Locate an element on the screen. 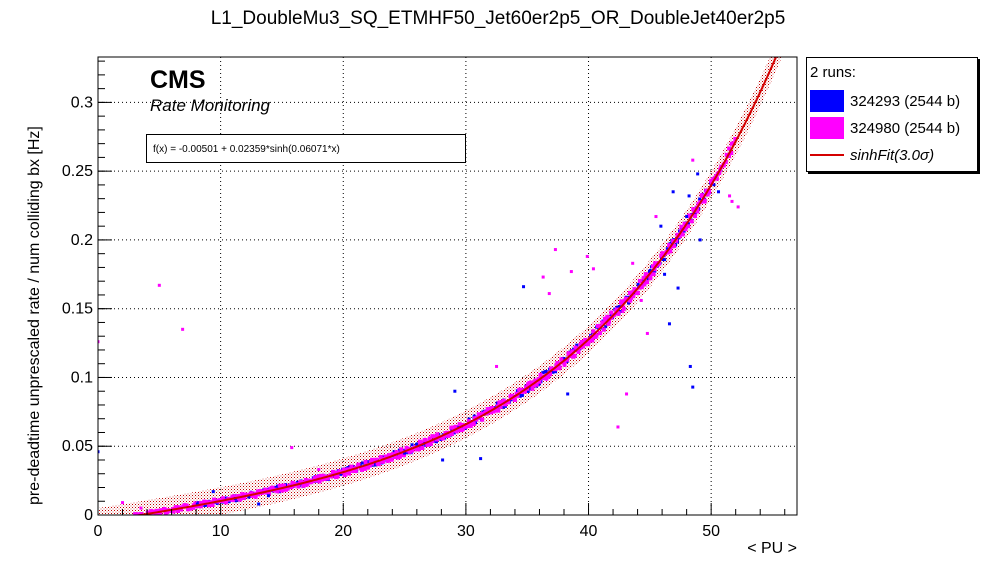  legend-entry-run2: 324980 (2544 b) is located at coordinates (885, 128).